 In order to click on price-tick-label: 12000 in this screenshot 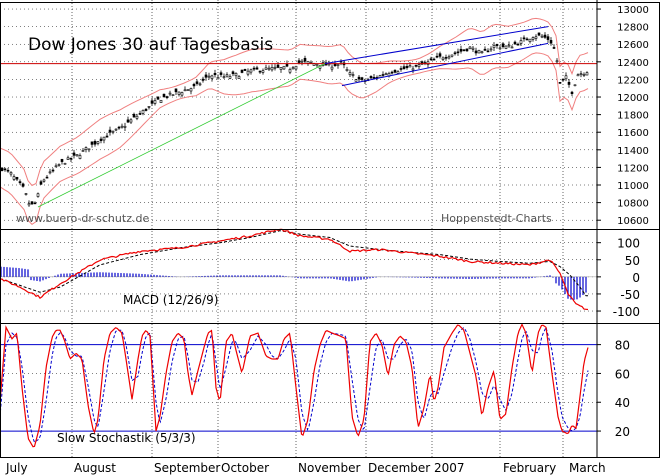, I will do `click(633, 98)`.